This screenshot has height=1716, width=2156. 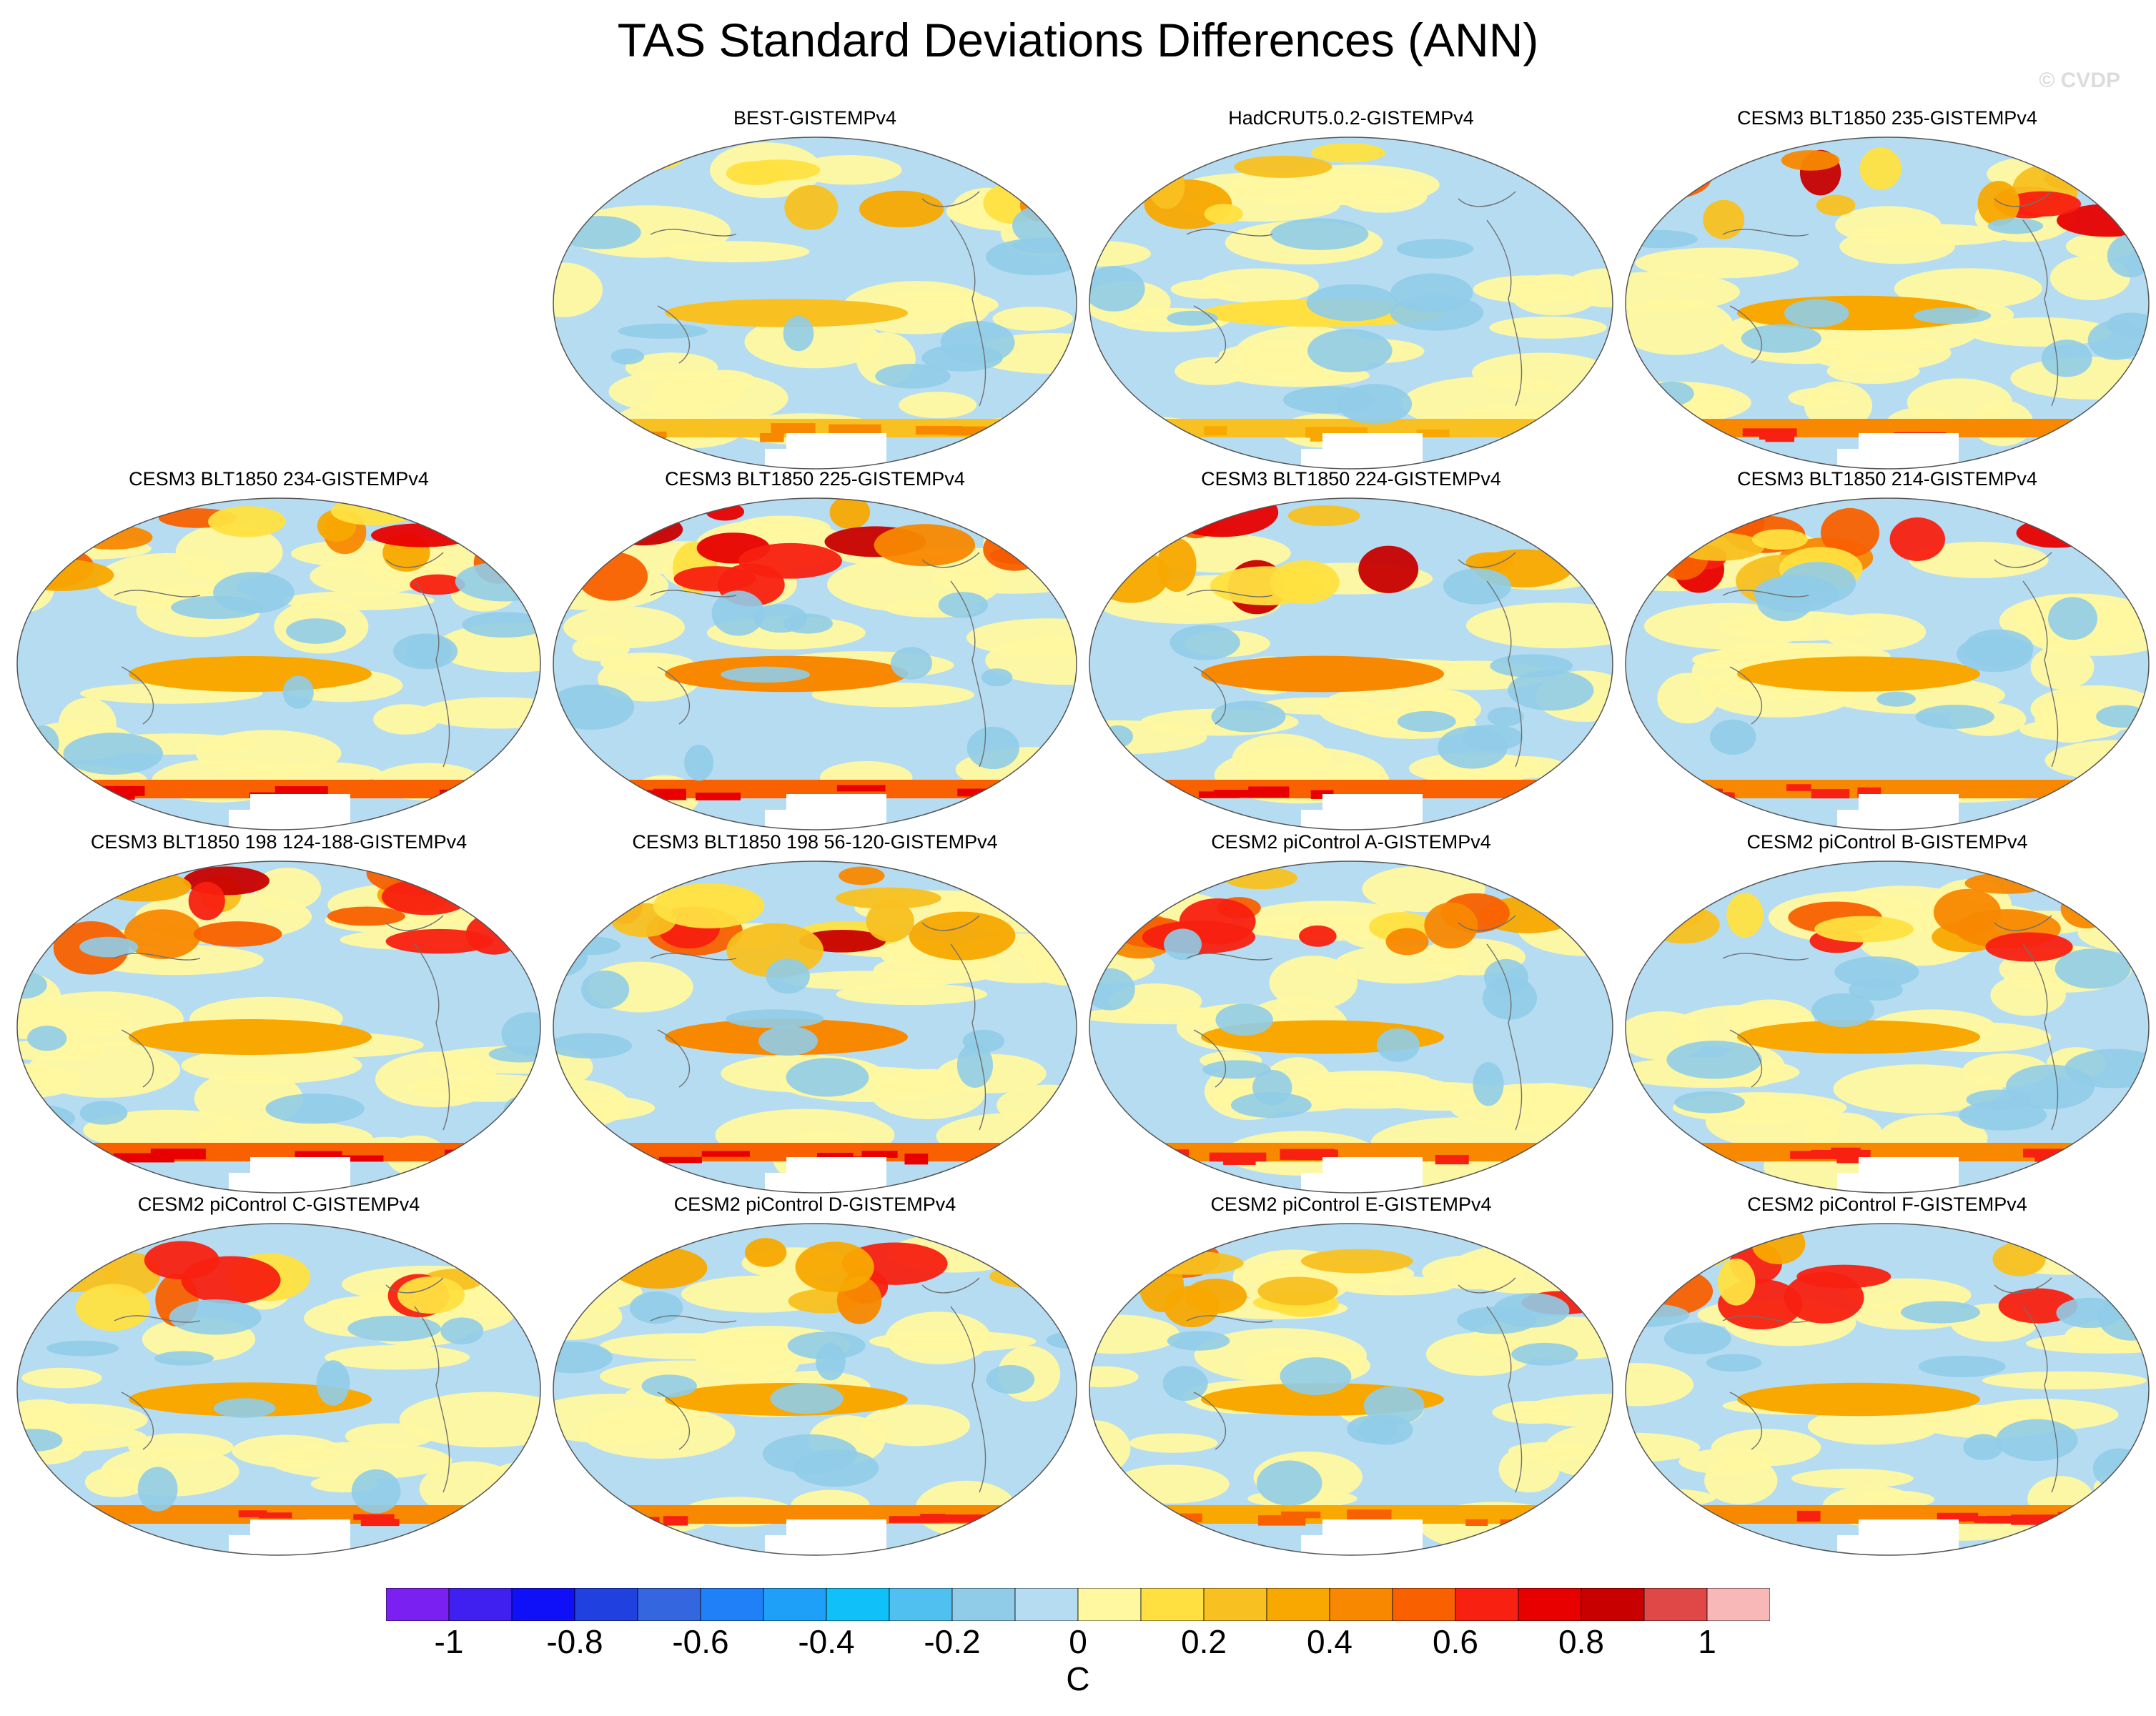 I want to click on colorbar-tick-label: -1, so click(x=449, y=1642).